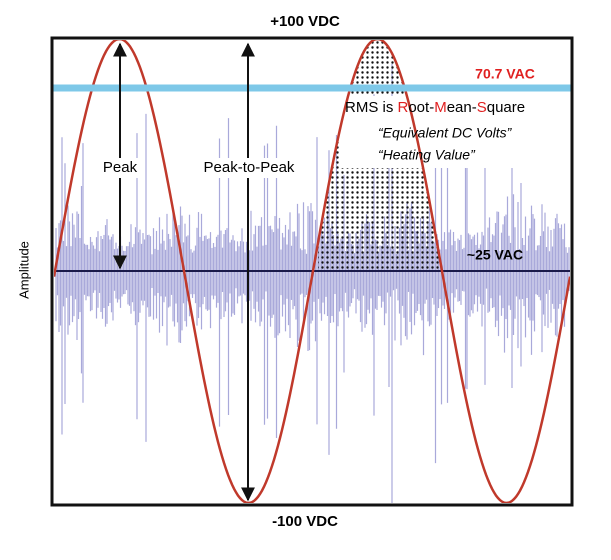  Describe the element at coordinates (482, 107) in the screenshot. I see `rms-definition-part: S` at that location.